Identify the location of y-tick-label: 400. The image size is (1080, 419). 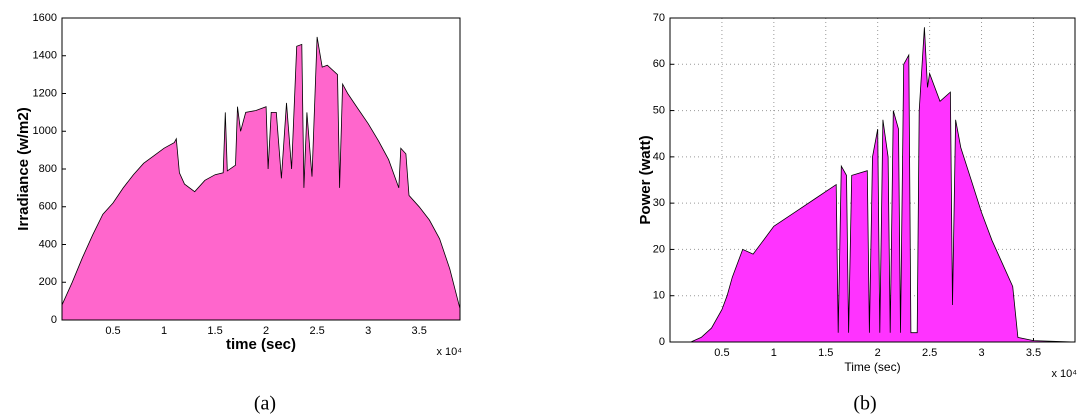
(48, 244).